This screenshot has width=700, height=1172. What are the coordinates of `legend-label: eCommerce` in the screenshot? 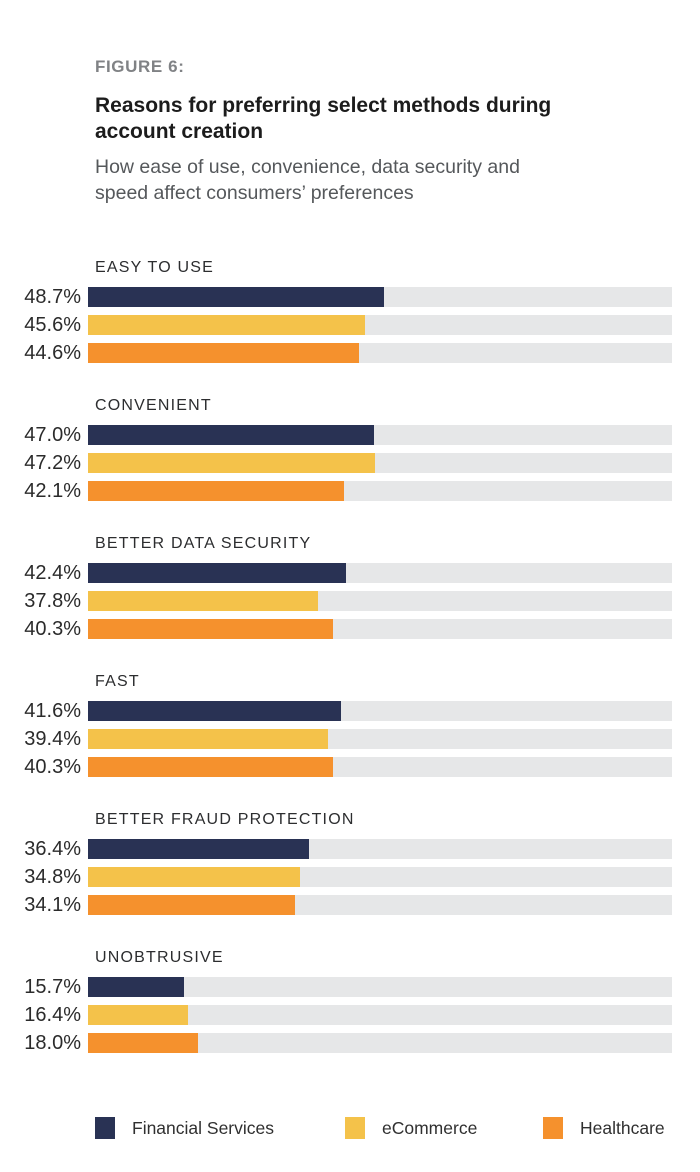 It's located at (430, 1127).